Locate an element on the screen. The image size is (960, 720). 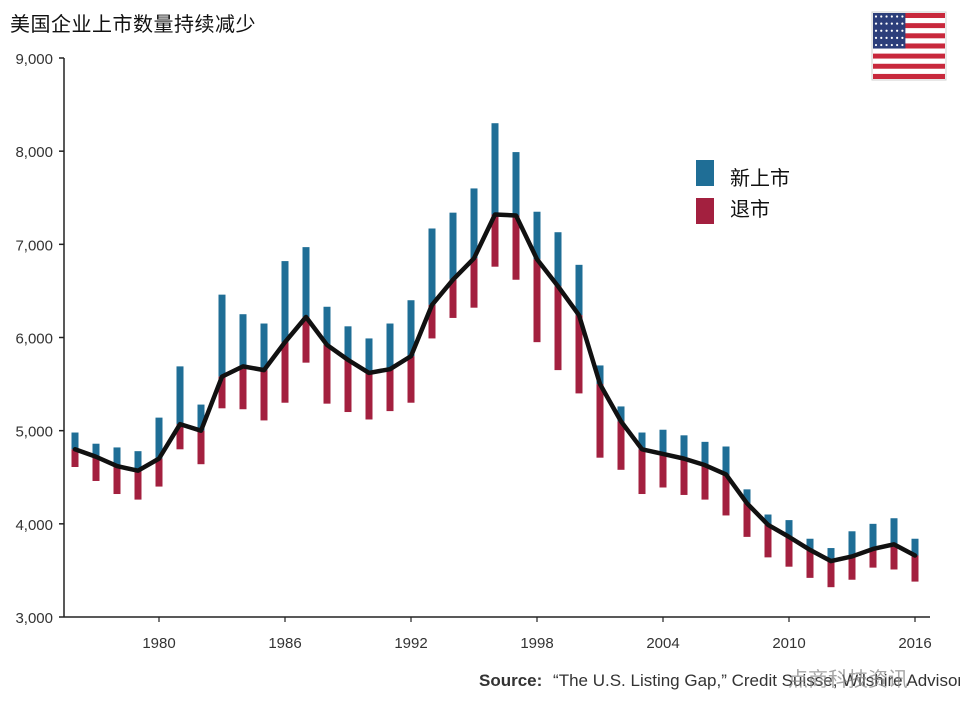
y-tick-label: 6,000 is located at coordinates (34, 339).